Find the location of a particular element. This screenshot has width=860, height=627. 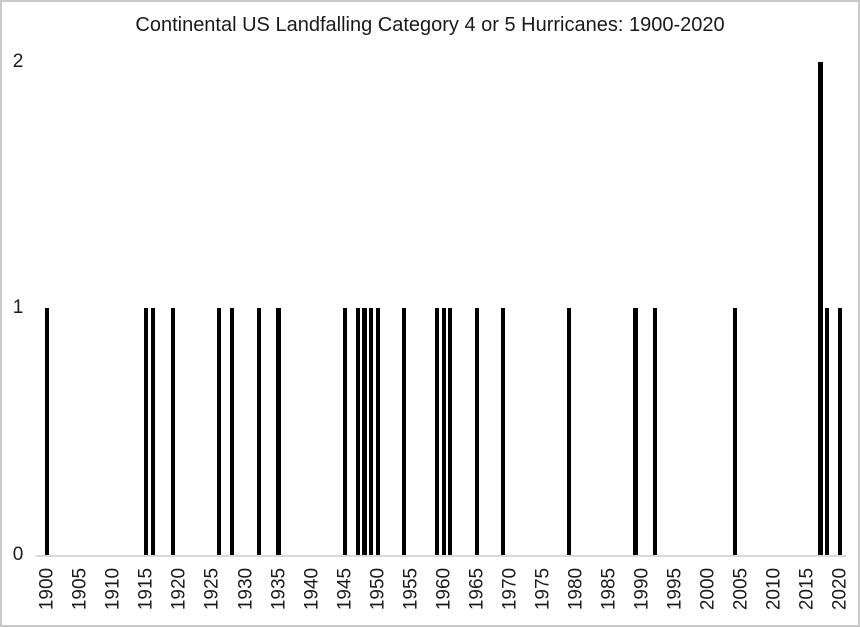

x-tick-label-2005: 2005 is located at coordinates (741, 589).